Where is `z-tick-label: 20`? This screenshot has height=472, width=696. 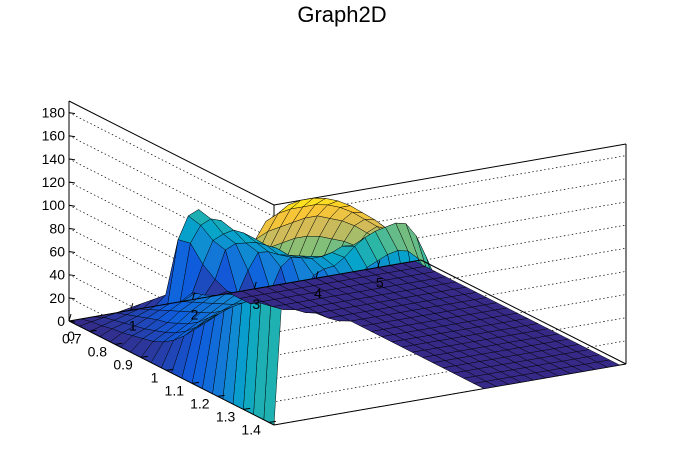 z-tick-label: 20 is located at coordinates (57, 298).